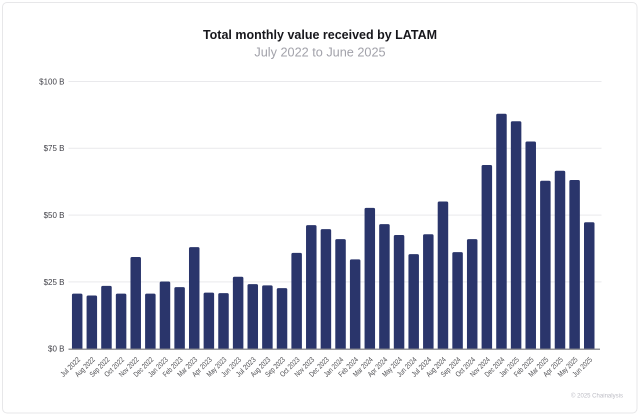 Image resolution: width=640 pixels, height=416 pixels. Describe the element at coordinates (597, 395) in the screenshot. I see `svg-text: © 2025 Chainalysis` at that location.